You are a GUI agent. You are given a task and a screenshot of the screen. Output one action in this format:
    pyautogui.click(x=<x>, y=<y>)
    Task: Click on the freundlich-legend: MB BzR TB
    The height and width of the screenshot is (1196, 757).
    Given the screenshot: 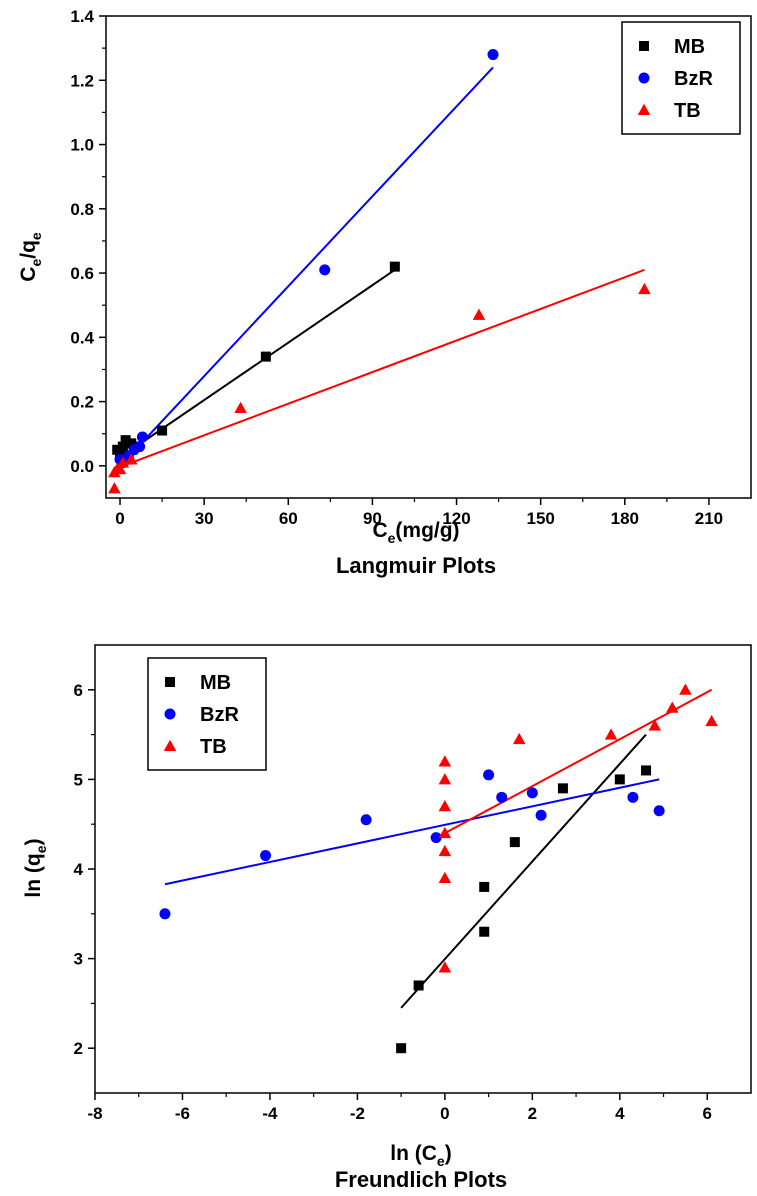 What is the action you would take?
    pyautogui.click(x=207, y=714)
    